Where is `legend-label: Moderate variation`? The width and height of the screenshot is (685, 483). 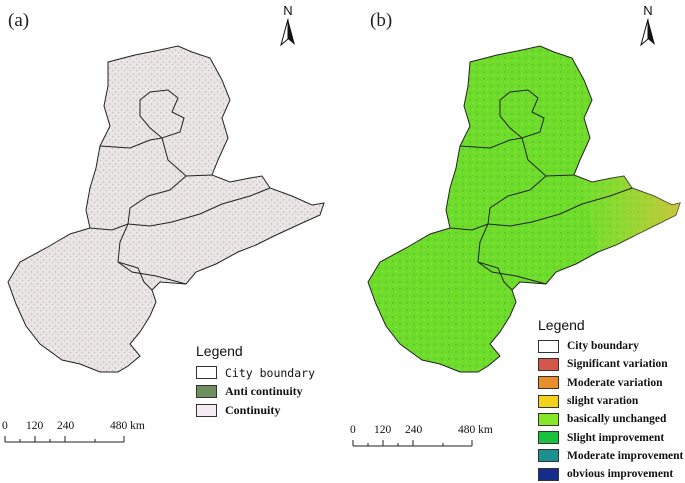
legend-label: Moderate variation is located at coordinates (615, 382).